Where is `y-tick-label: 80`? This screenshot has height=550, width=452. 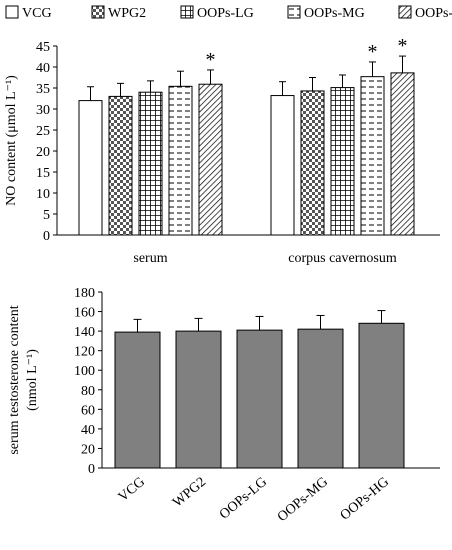 y-tick-label: 80 is located at coordinates (88, 391).